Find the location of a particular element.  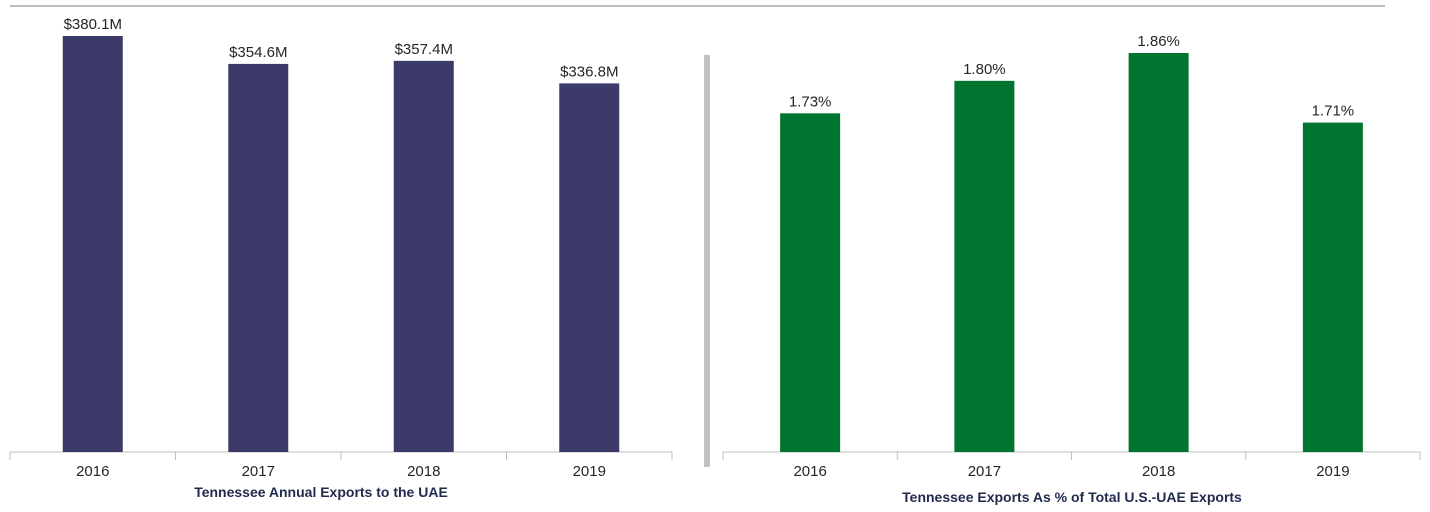

data-label-2016: $380.1M is located at coordinates (93, 24).